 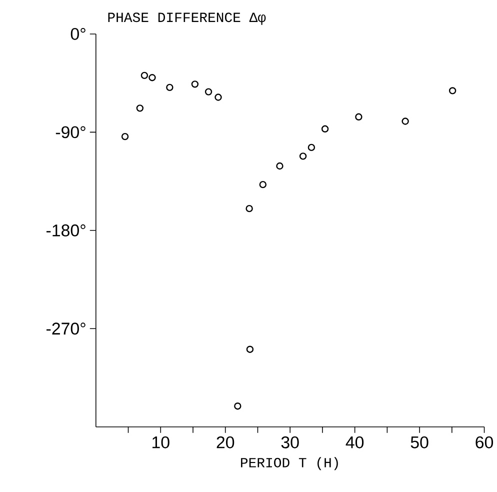 I want to click on y-tick-label: 0°, so click(x=78, y=34).